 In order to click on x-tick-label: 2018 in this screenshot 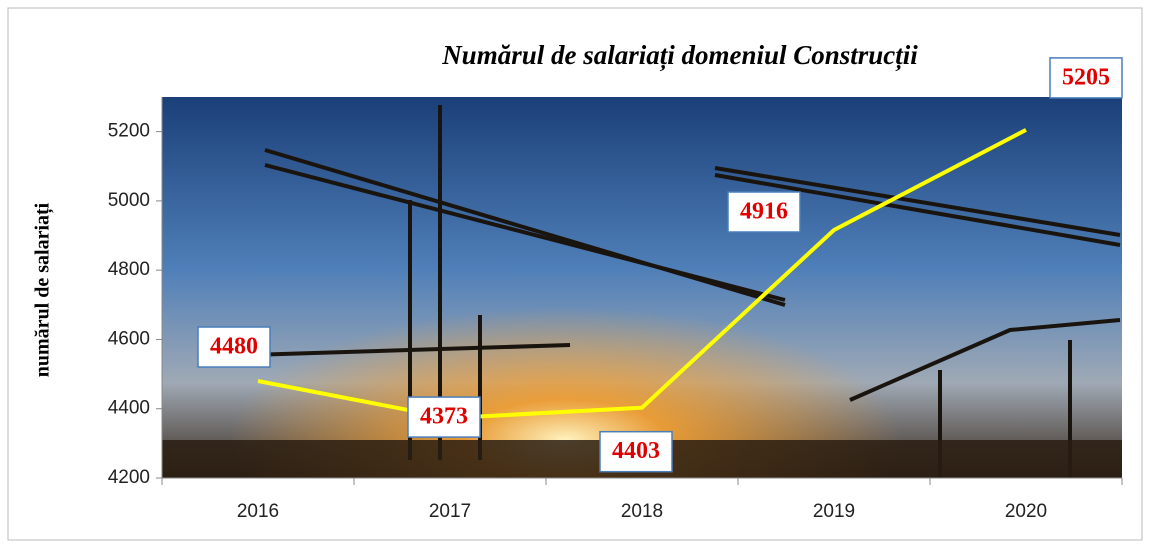, I will do `click(642, 511)`.